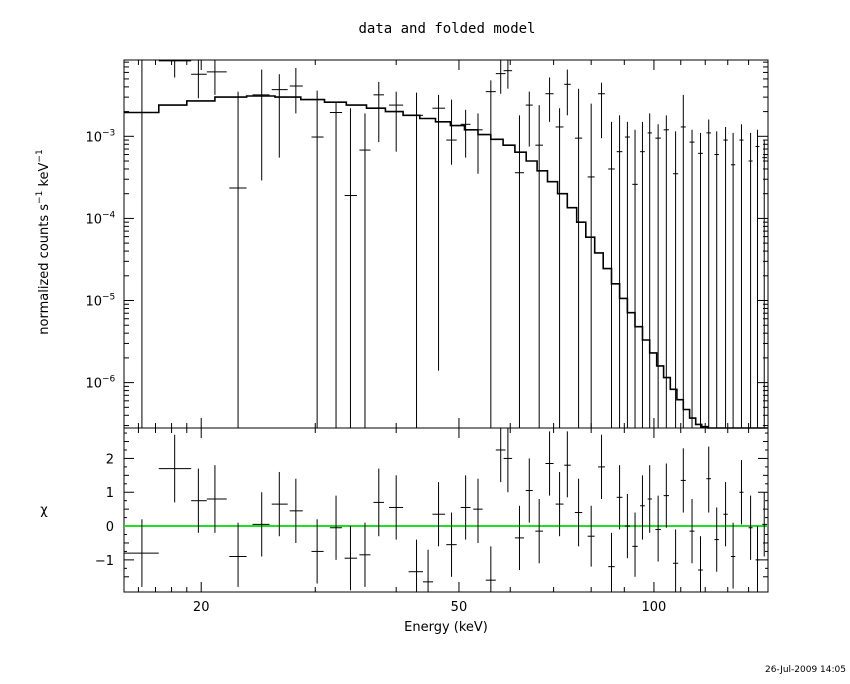 The height and width of the screenshot is (684, 850). What do you see at coordinates (446, 29) in the screenshot?
I see `chart-title: data and folded model` at bounding box center [446, 29].